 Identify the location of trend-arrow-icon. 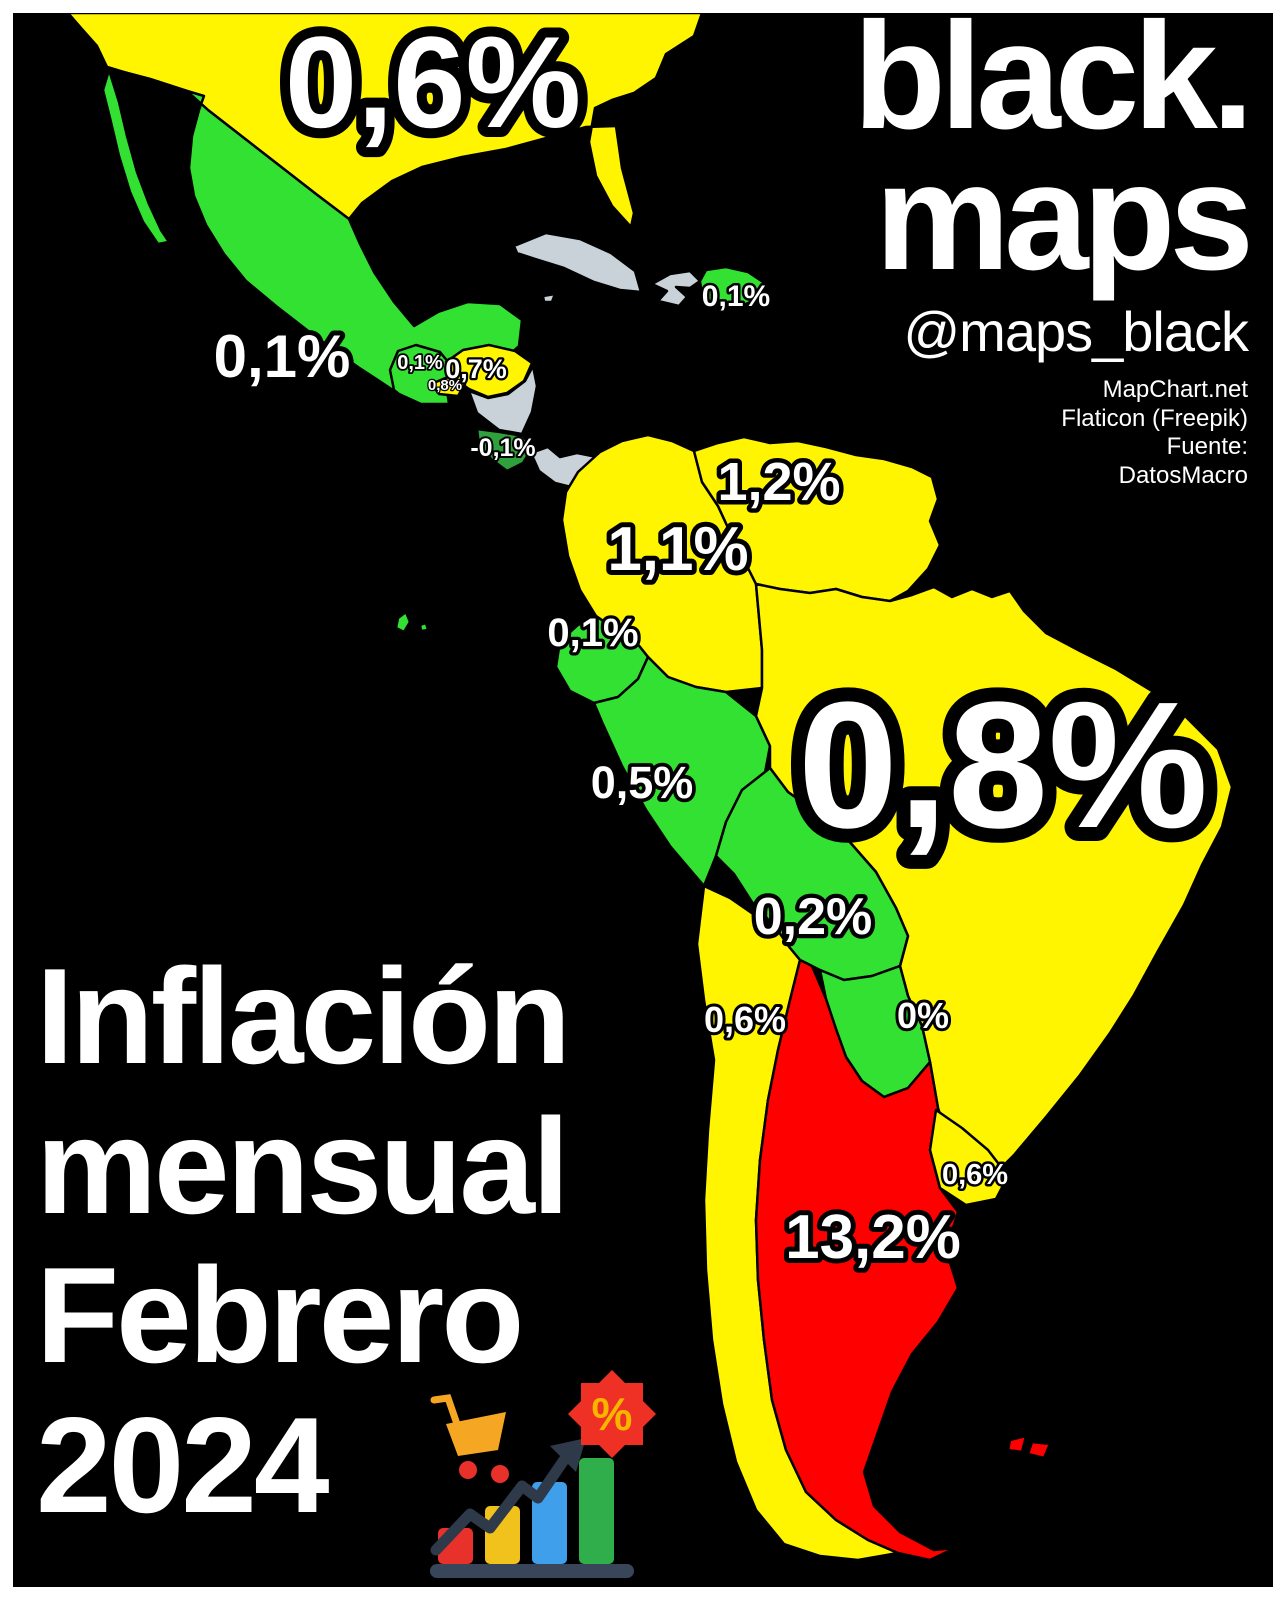
(500, 1505).